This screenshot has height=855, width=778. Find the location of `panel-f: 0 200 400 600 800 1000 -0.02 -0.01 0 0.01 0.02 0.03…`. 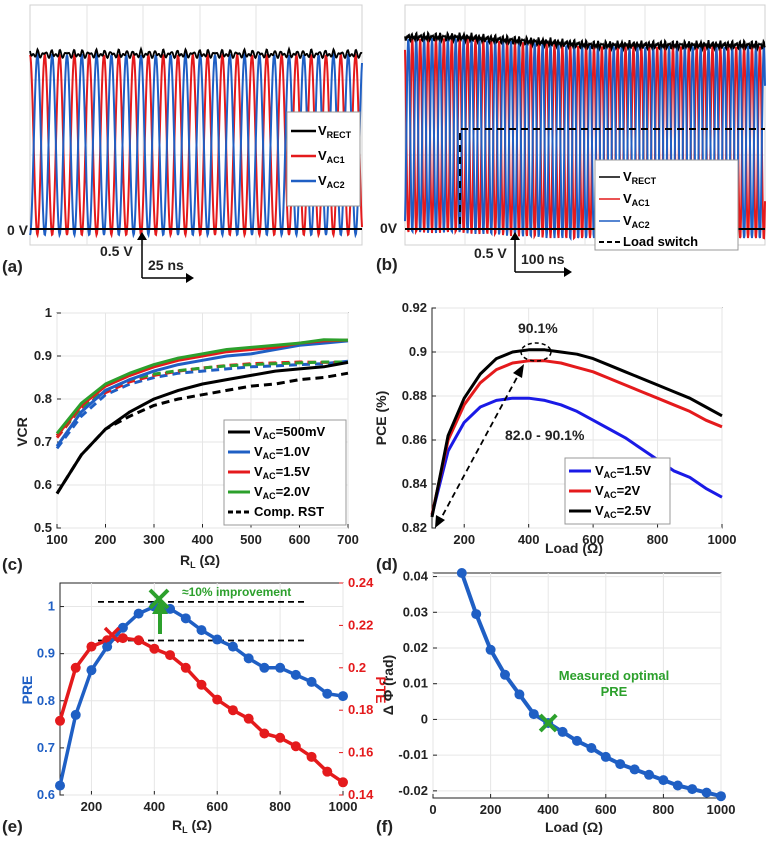

panel-f: 0 200 400 600 800 1000 -0.02 -0.01 0 0.01 0.02 0.03… is located at coordinates (555, 702).